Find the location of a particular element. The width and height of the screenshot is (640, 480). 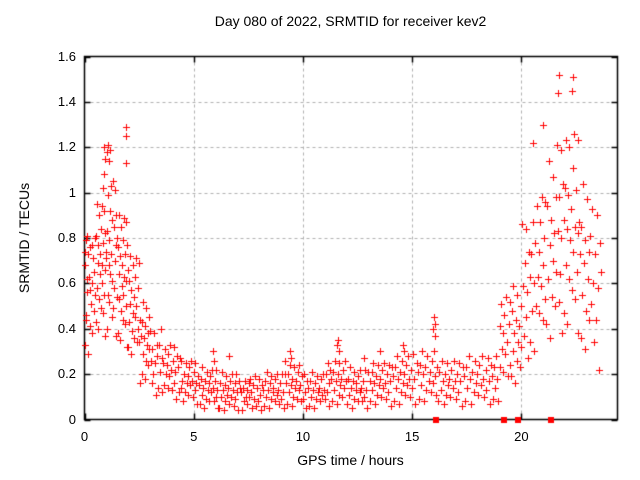

y-tick-label: 0.4 is located at coordinates (66, 328).